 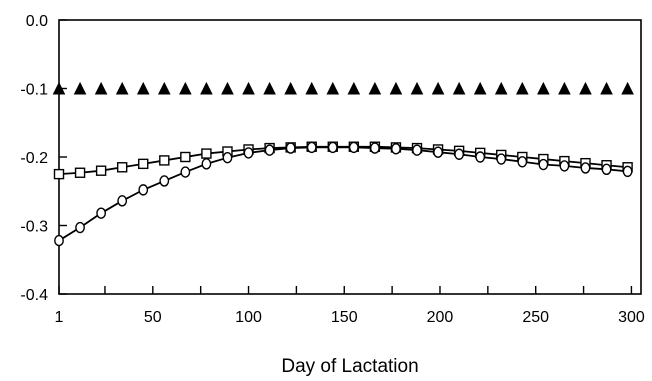 I want to click on y-axis-ticks: 0.0 -0.1 -0.2 -0.3 -0.4, so click(x=43, y=158).